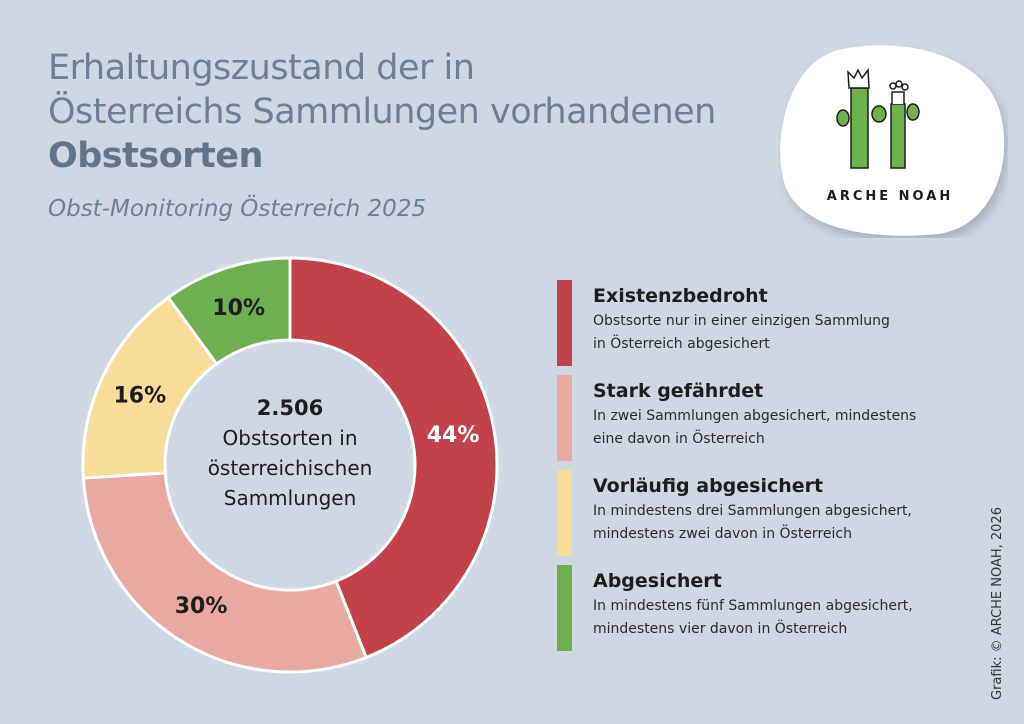 This screenshot has width=1024, height=724. What do you see at coordinates (155, 156) in the screenshot?
I see `title-bold: Obstsorten` at bounding box center [155, 156].